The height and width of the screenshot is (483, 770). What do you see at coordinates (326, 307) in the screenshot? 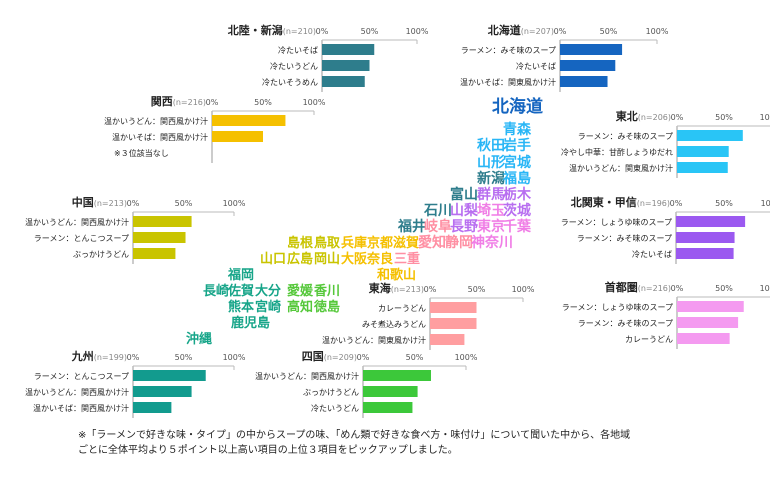
I see `prefecture-label: 徳島` at bounding box center [326, 307].